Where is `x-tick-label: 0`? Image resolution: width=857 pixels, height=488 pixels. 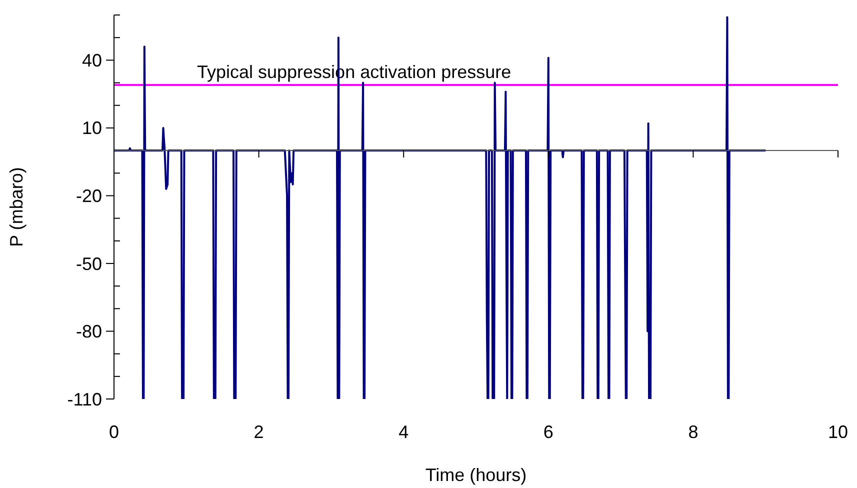 x-tick-label: 0 is located at coordinates (114, 432).